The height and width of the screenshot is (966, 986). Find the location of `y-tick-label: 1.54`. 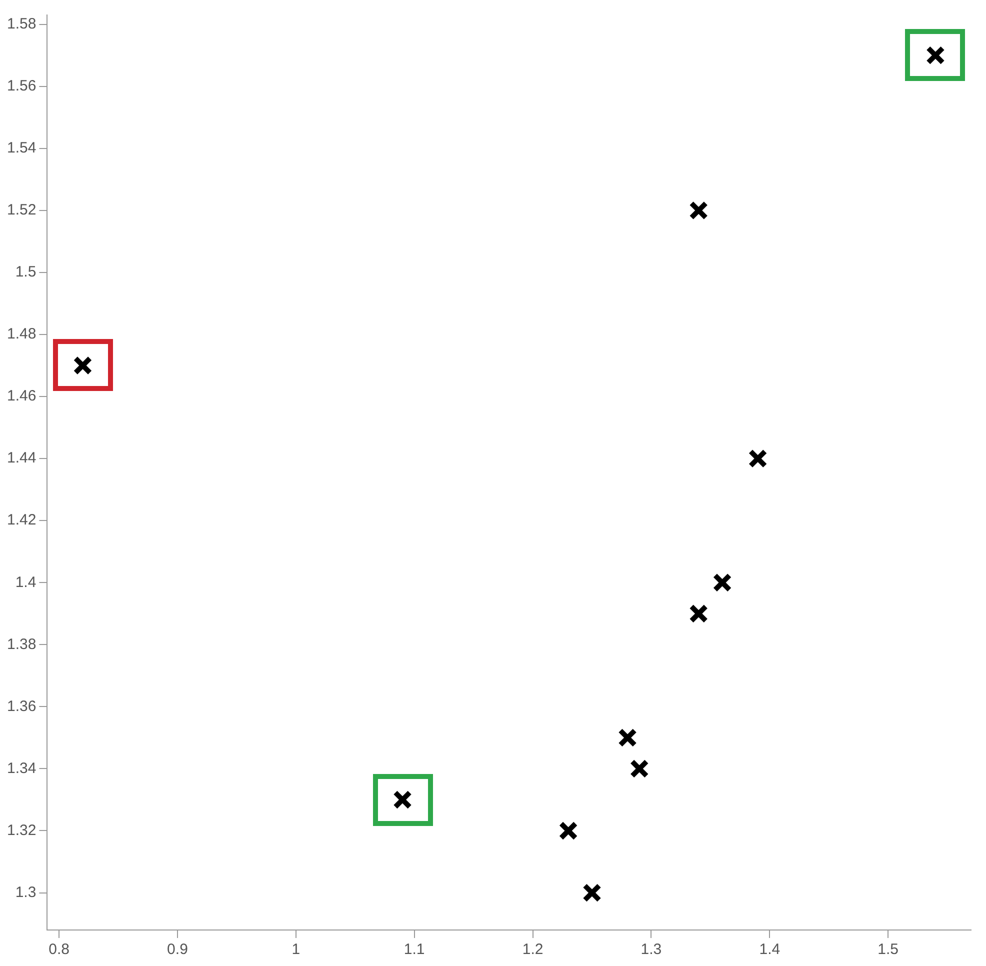

y-tick-label: 1.54 is located at coordinates (21, 148).